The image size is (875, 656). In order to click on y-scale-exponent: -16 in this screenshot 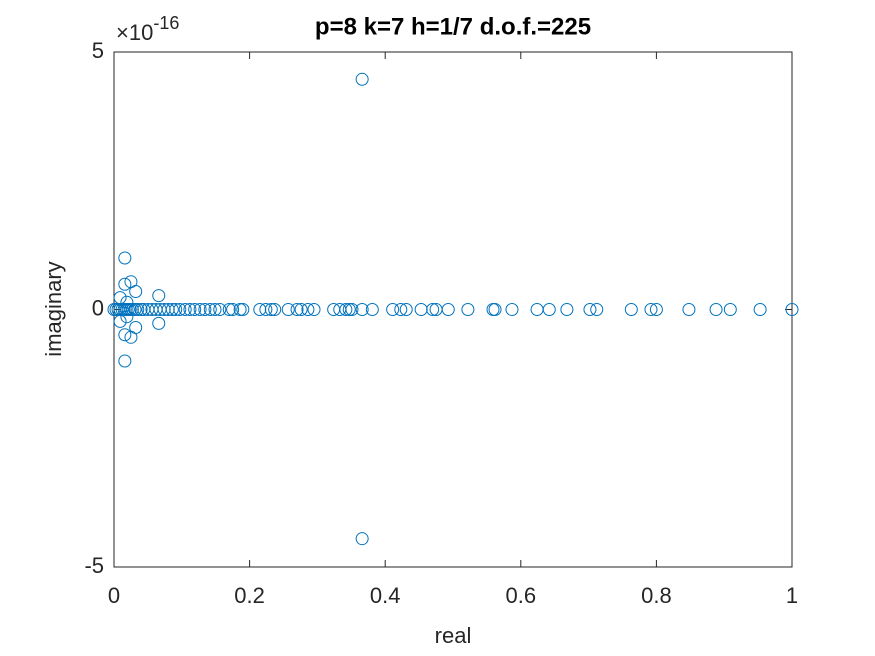, I will do `click(166, 23)`.